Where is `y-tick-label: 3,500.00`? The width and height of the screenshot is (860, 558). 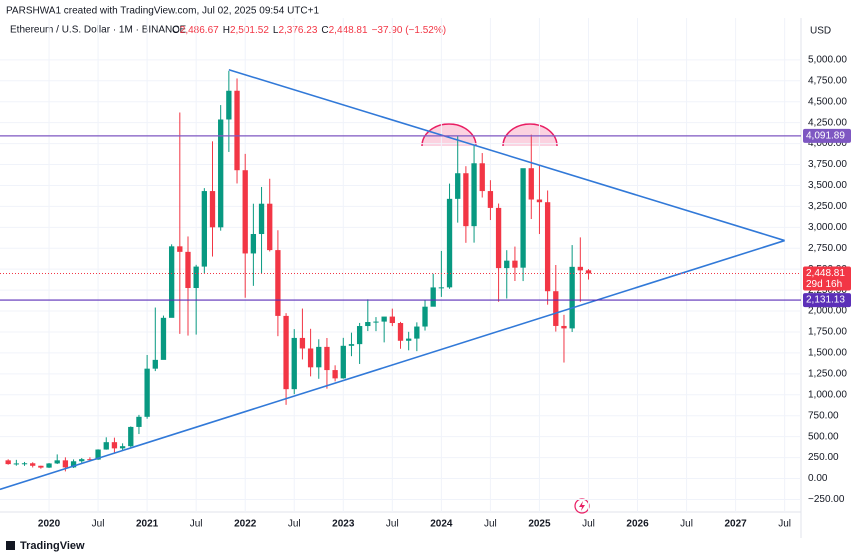 y-tick-label: 3,500.00 is located at coordinates (827, 185).